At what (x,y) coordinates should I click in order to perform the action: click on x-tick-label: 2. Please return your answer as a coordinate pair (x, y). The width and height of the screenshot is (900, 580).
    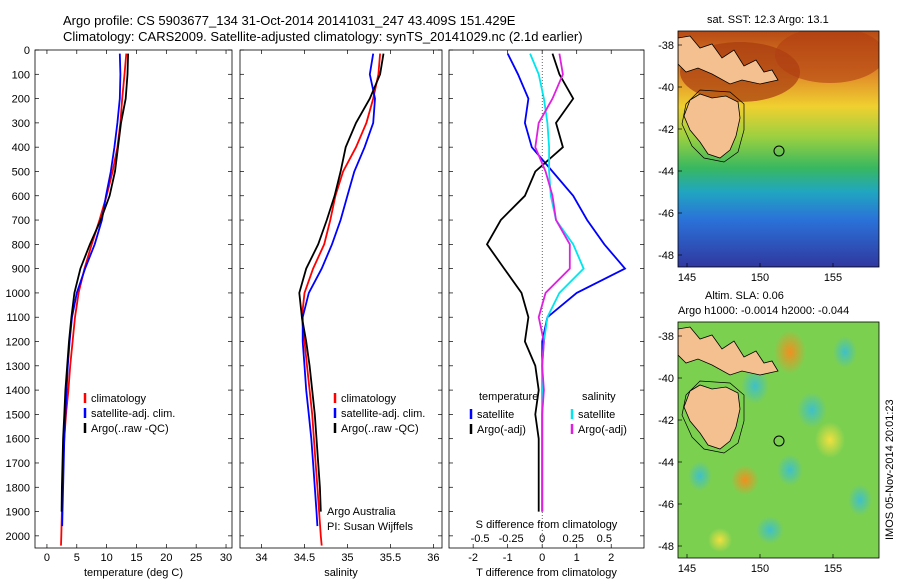
    Looking at the image, I should click on (611, 558).